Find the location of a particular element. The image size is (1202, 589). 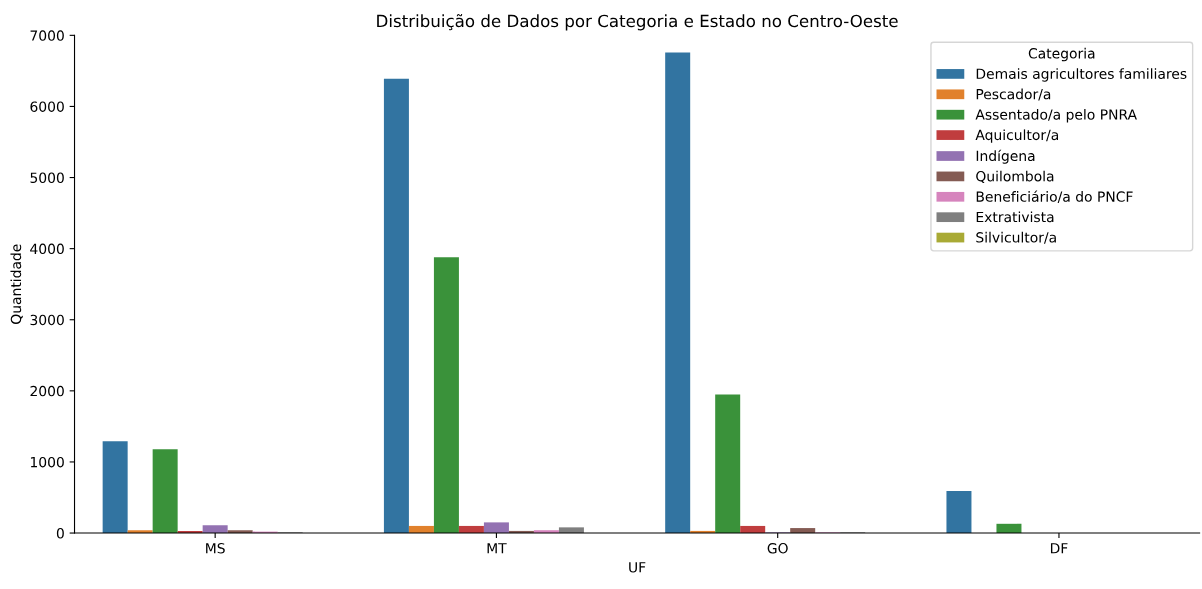

legend-label: Indígena is located at coordinates (1005, 156).